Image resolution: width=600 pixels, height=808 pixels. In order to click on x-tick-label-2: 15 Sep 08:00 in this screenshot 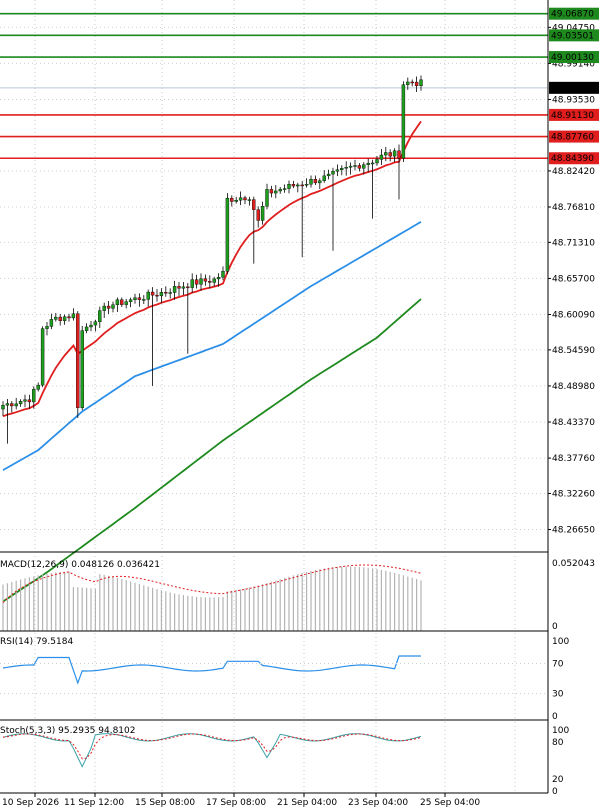, I will do `click(165, 803)`.